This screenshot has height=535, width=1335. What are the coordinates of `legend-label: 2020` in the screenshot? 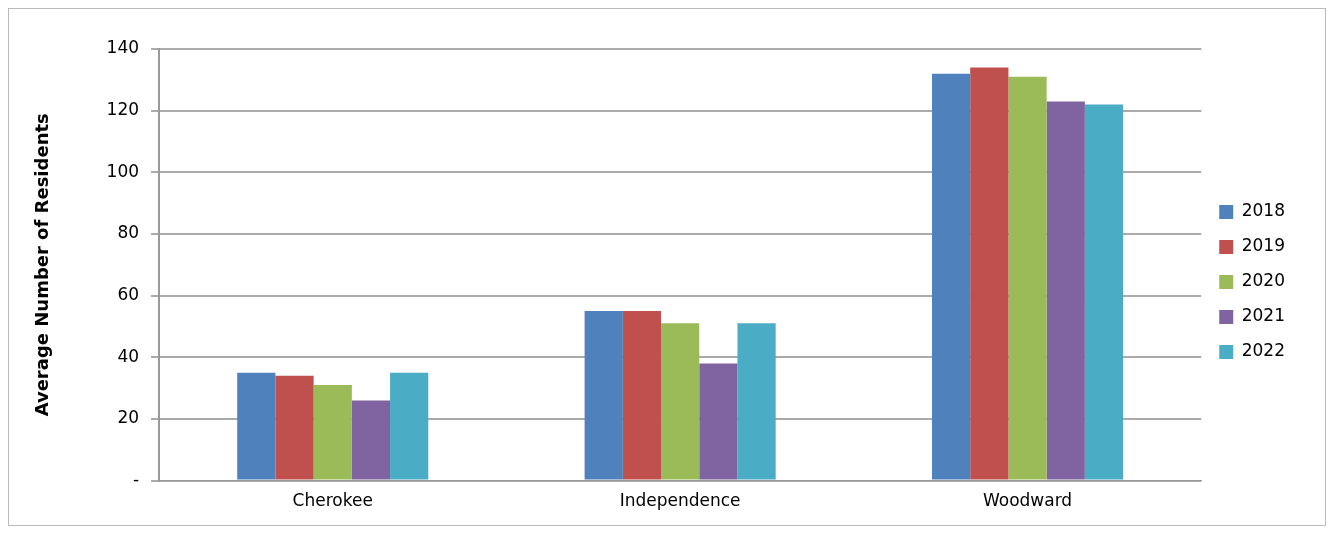 It's located at (1263, 280).